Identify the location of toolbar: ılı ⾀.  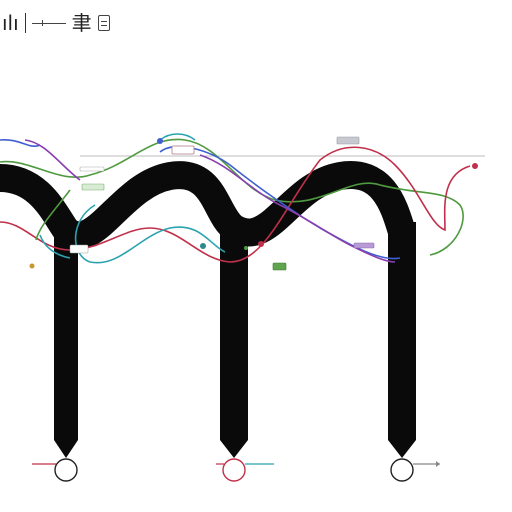
(55, 23).